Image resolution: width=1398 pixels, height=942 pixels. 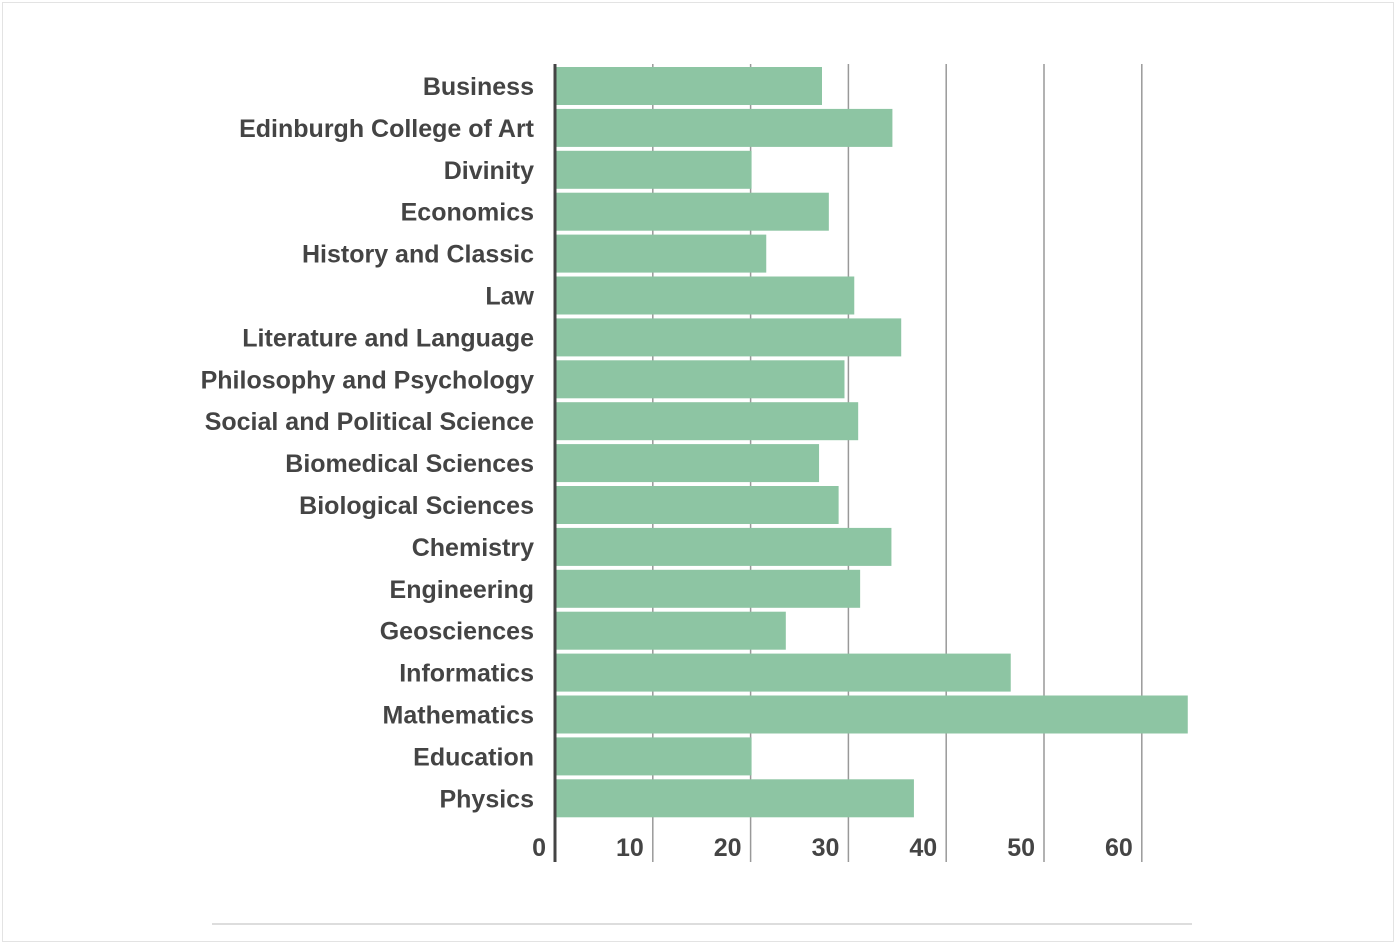 I want to click on bar-informatics, so click(x=783, y=672).